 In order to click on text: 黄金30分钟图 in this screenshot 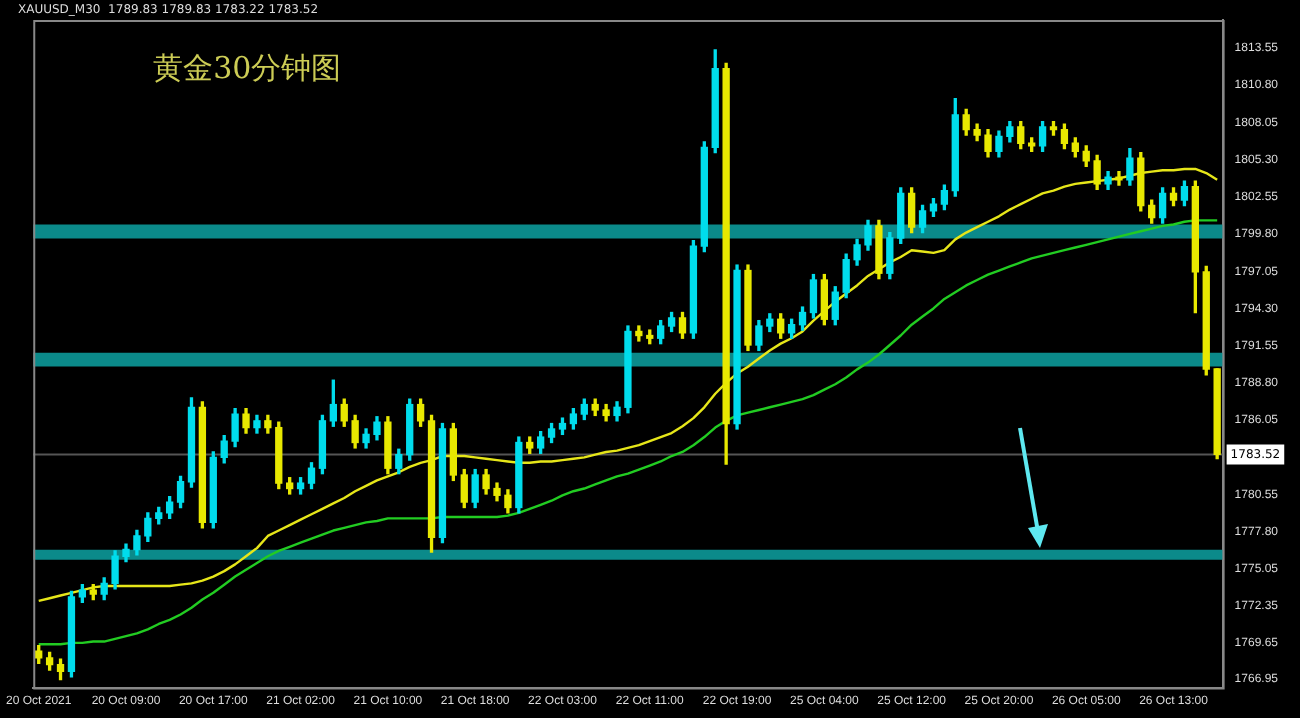, I will do `click(247, 67)`.